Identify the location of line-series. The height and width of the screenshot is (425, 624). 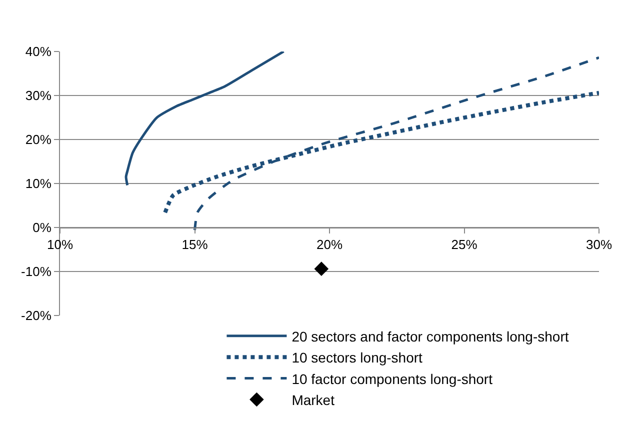
(204, 118).